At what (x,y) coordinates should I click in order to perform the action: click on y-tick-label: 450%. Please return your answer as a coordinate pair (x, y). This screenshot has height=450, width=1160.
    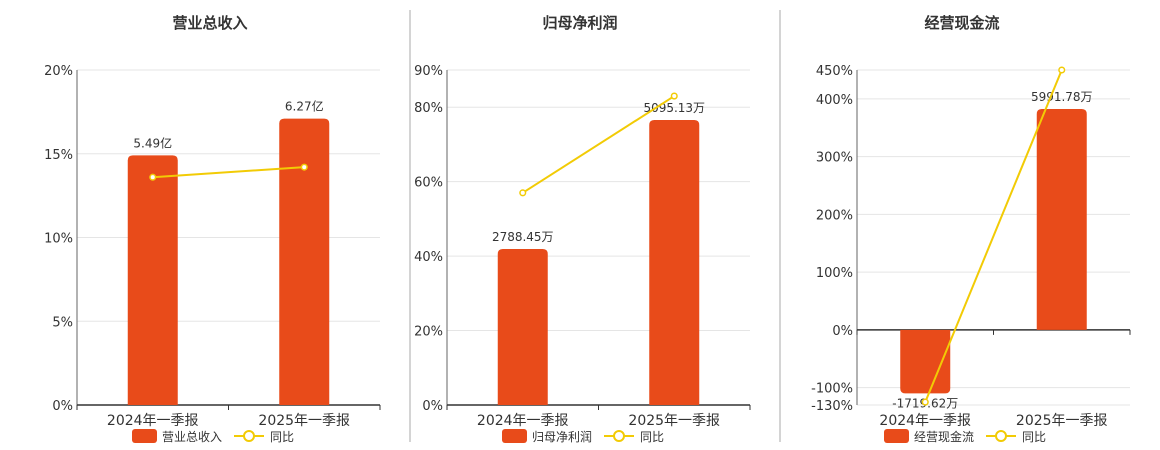
    Looking at the image, I should click on (834, 71).